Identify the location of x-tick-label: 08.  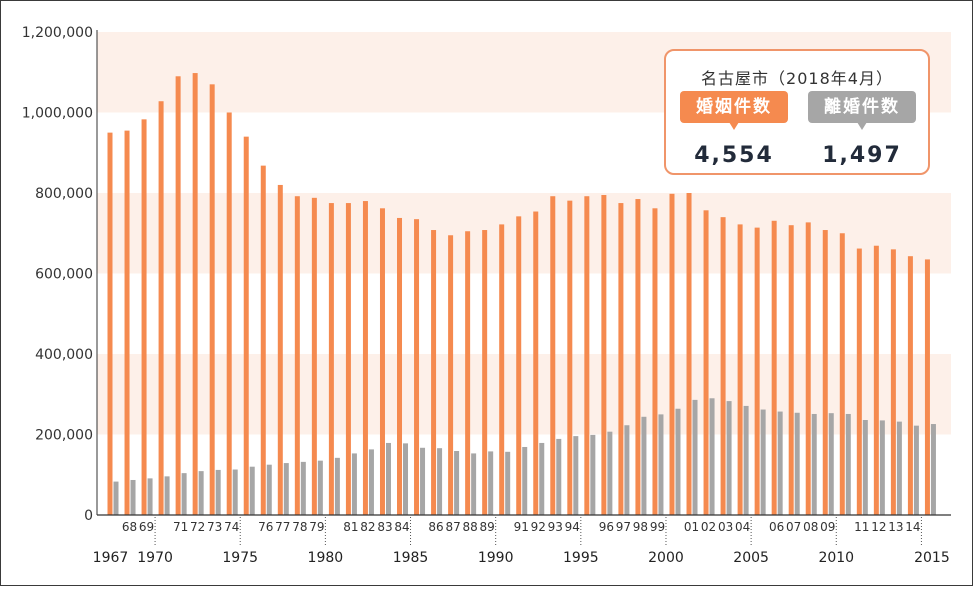
(810, 527).